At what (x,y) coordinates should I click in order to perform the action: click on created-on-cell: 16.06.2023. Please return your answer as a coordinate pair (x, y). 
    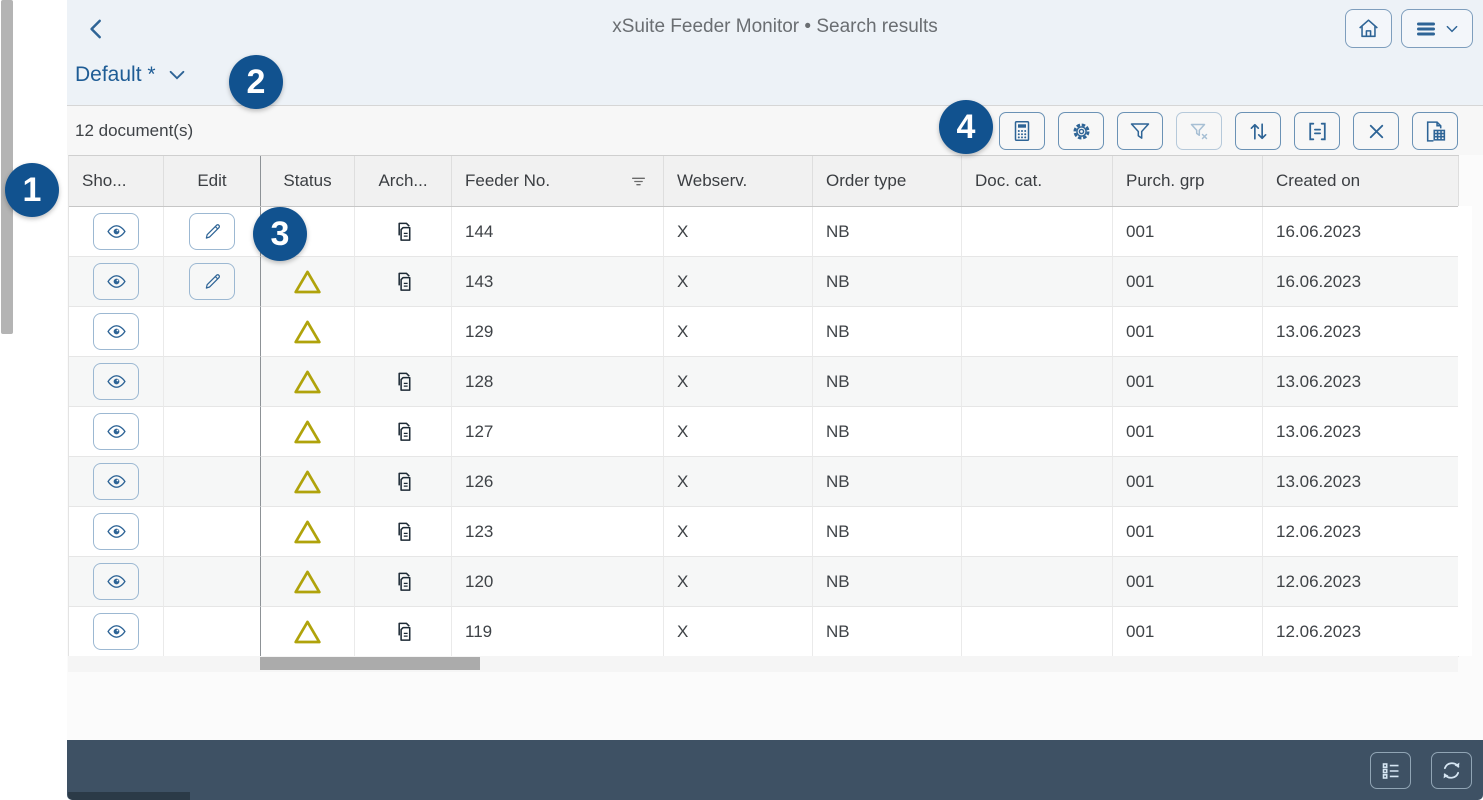
    Looking at the image, I should click on (1361, 232).